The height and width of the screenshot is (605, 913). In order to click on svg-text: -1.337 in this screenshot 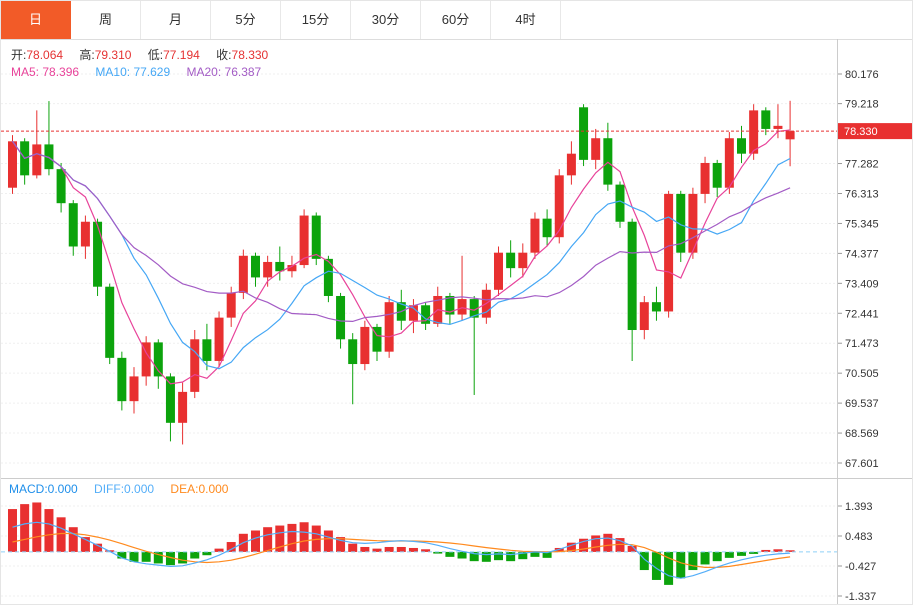, I will do `click(860, 597)`.